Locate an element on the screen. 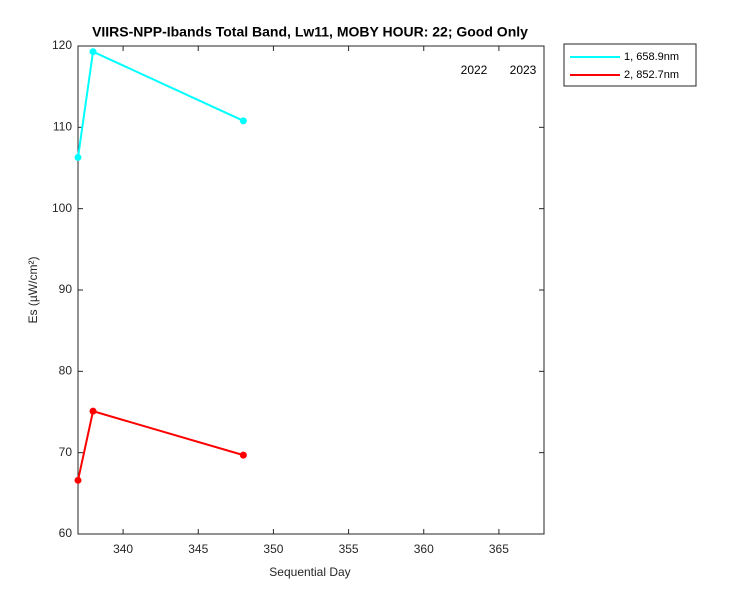 The height and width of the screenshot is (600, 750). y-tick-label: 110 is located at coordinates (62, 127).